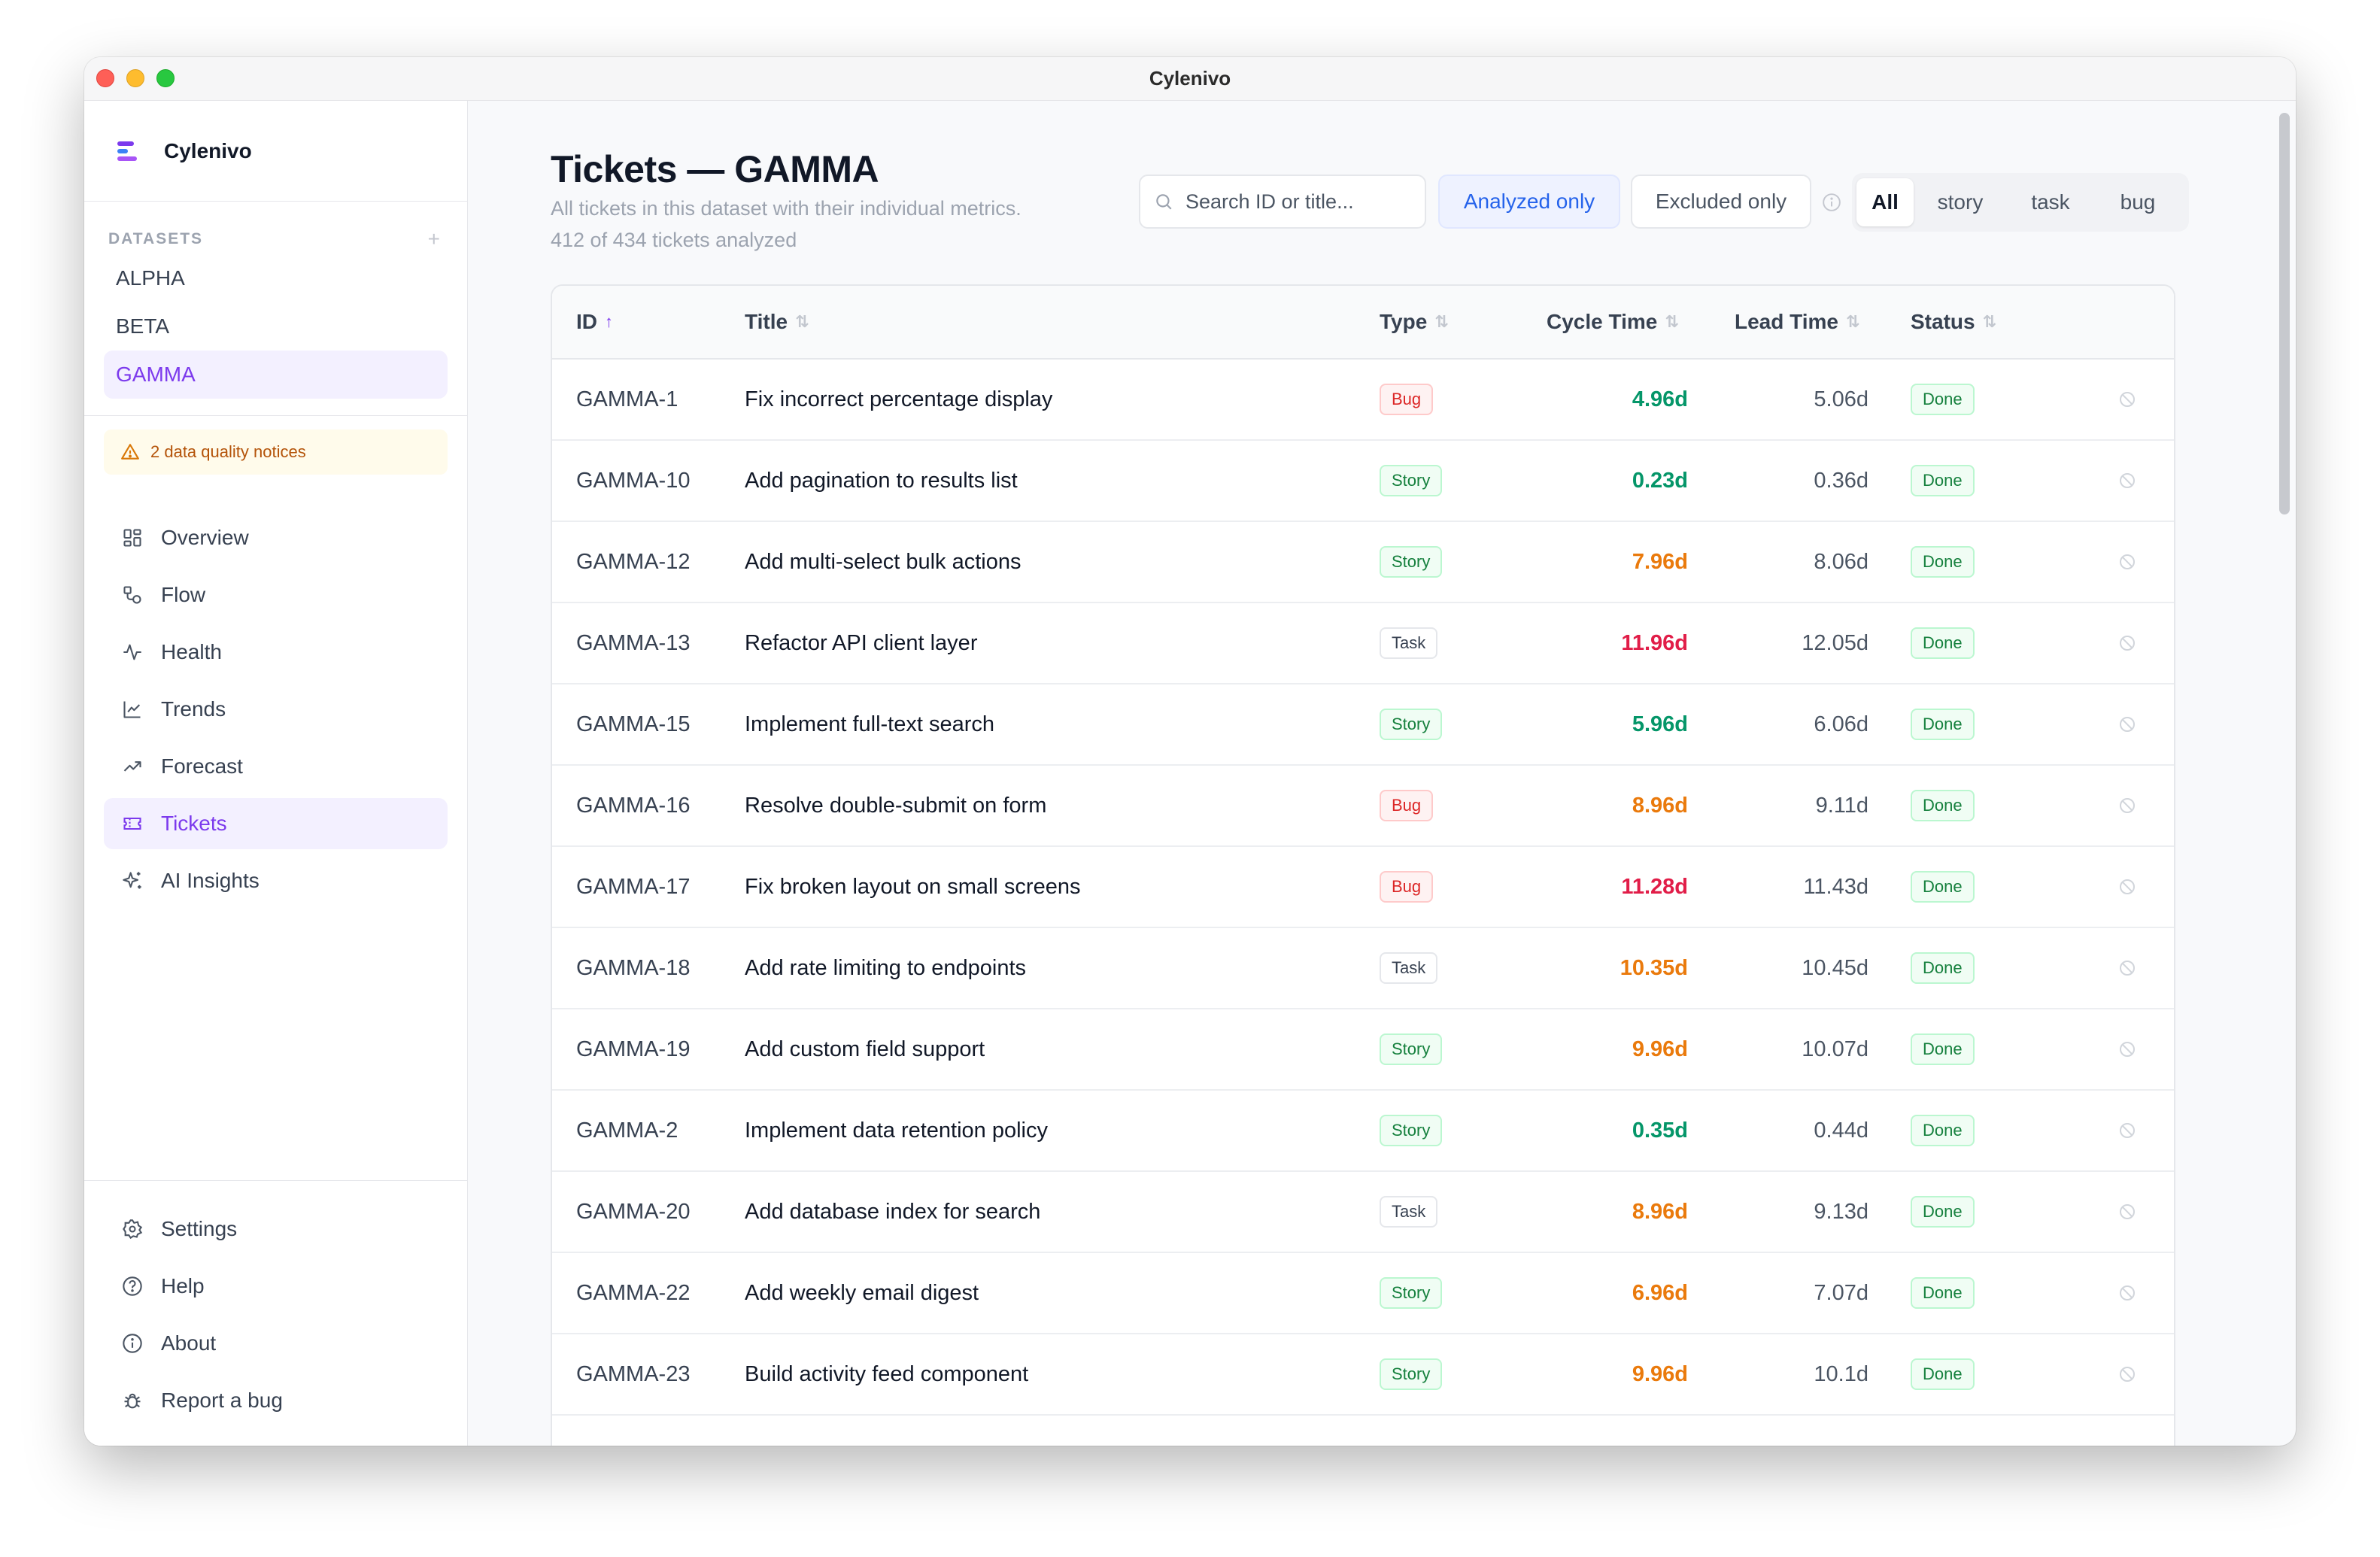 Image resolution: width=2380 pixels, height=1557 pixels. I want to click on nav-item-about: About, so click(276, 1343).